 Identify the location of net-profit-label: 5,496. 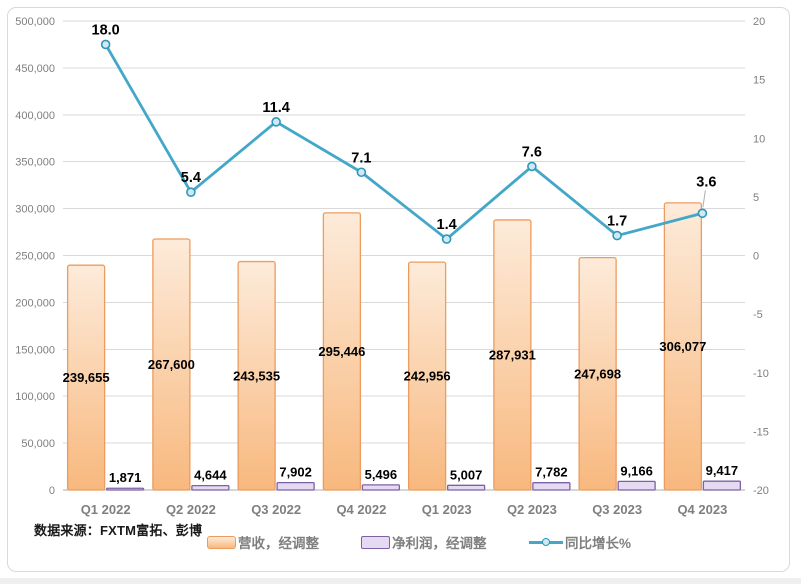
(381, 474).